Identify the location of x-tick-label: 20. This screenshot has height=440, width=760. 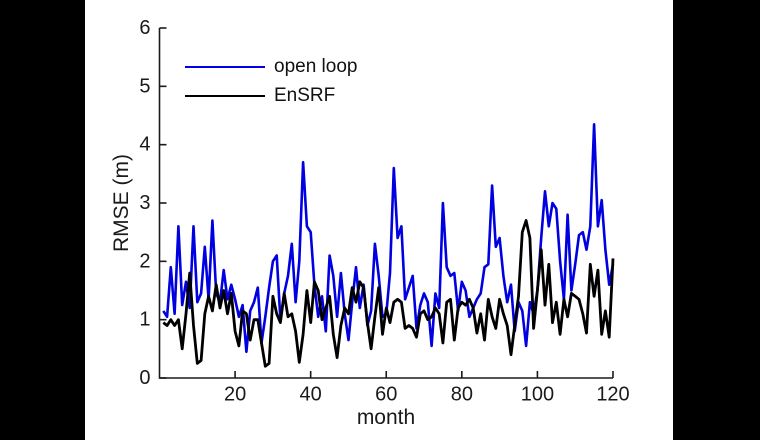
(235, 395).